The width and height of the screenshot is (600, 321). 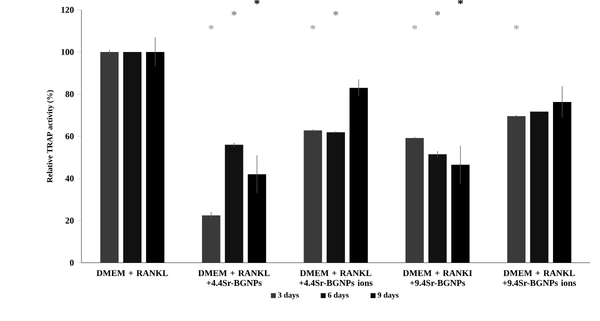 What do you see at coordinates (72, 263) in the screenshot?
I see `y-tick-label: 0` at bounding box center [72, 263].